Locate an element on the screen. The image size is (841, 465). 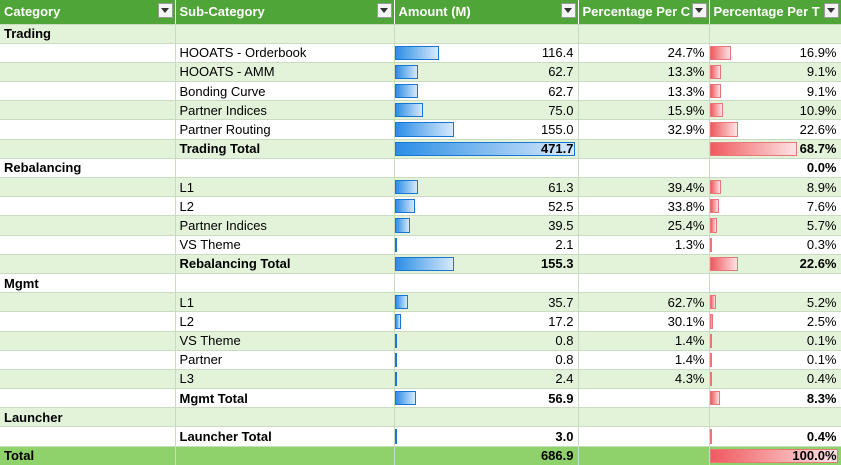
cell-percentage-per-total: 8.3% is located at coordinates (775, 398).